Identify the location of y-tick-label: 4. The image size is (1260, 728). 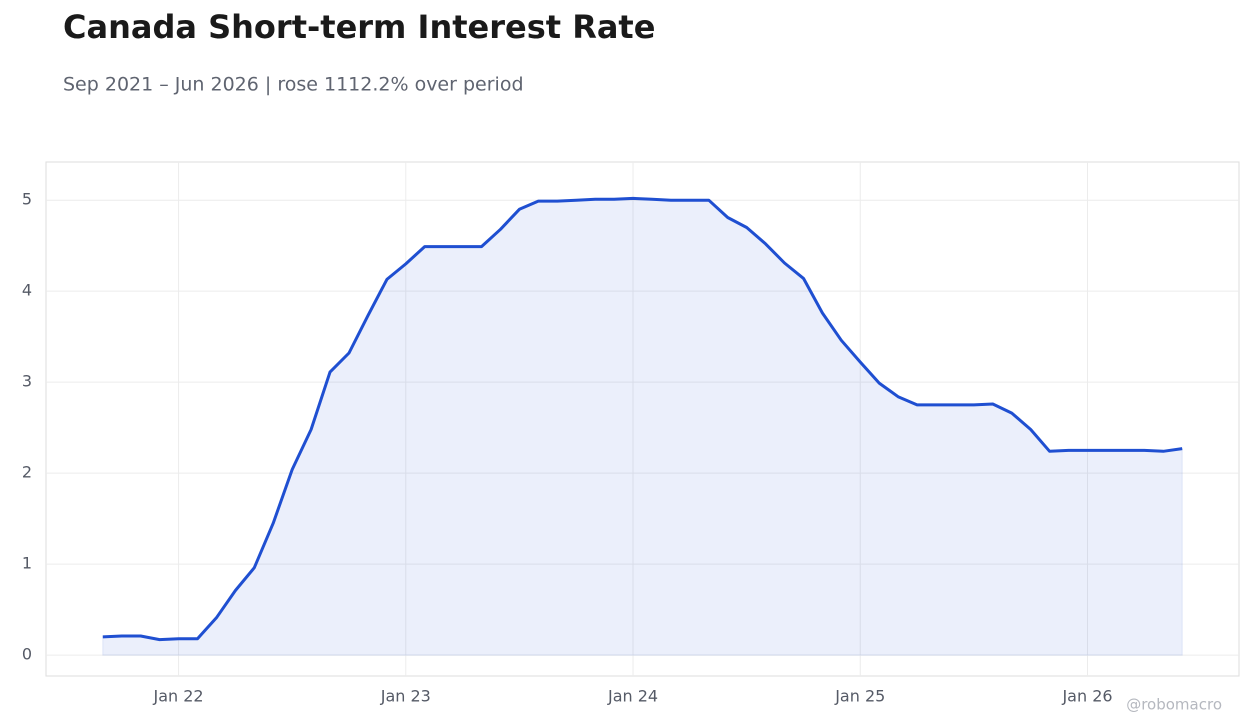
(27, 290).